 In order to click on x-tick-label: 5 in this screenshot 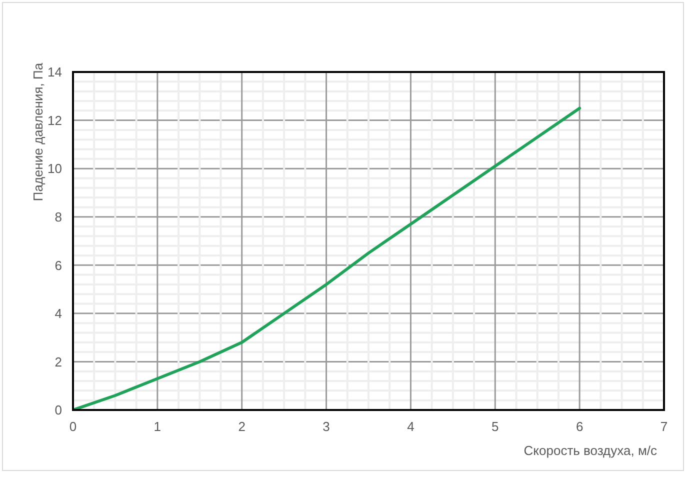, I will do `click(495, 426)`.